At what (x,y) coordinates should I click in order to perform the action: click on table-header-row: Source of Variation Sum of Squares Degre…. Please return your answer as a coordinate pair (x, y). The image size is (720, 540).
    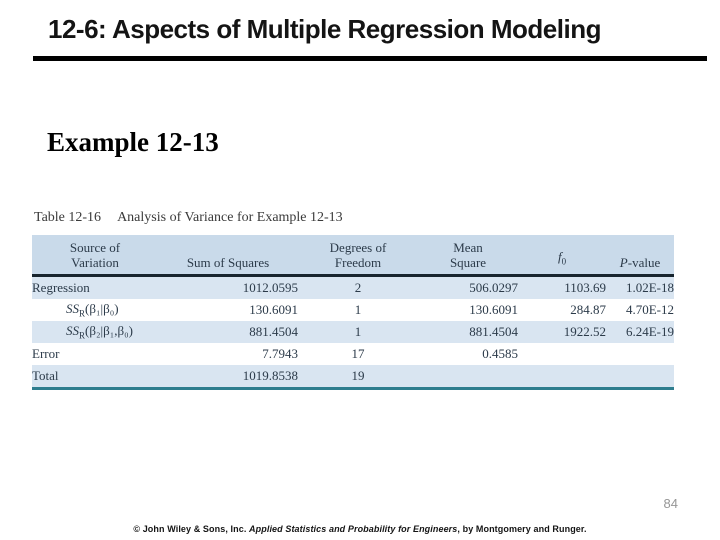
    Looking at the image, I should click on (353, 256).